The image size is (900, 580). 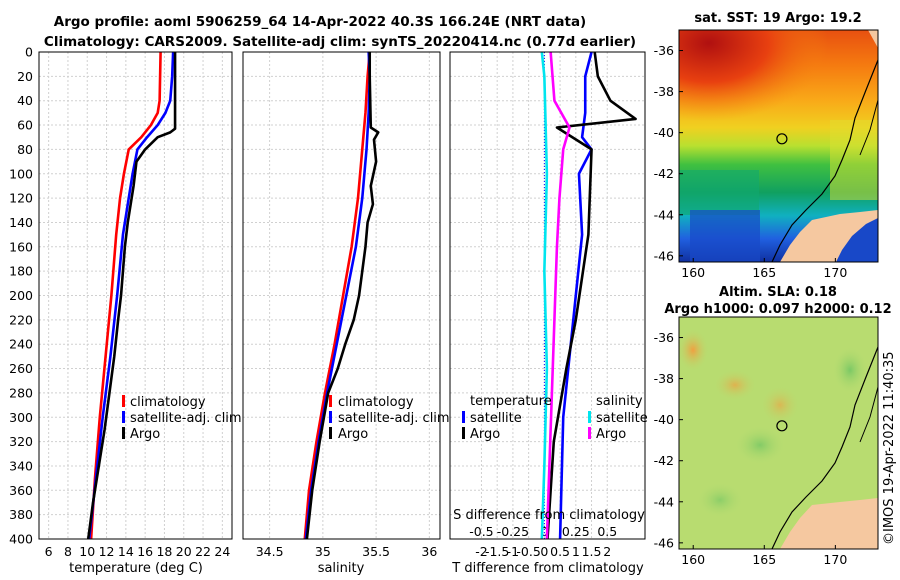 What do you see at coordinates (751, 448) in the screenshot?
I see `sla-map-axes: 160 165 170 -36 -38 -40 -42 -44 -46` at bounding box center [751, 448].